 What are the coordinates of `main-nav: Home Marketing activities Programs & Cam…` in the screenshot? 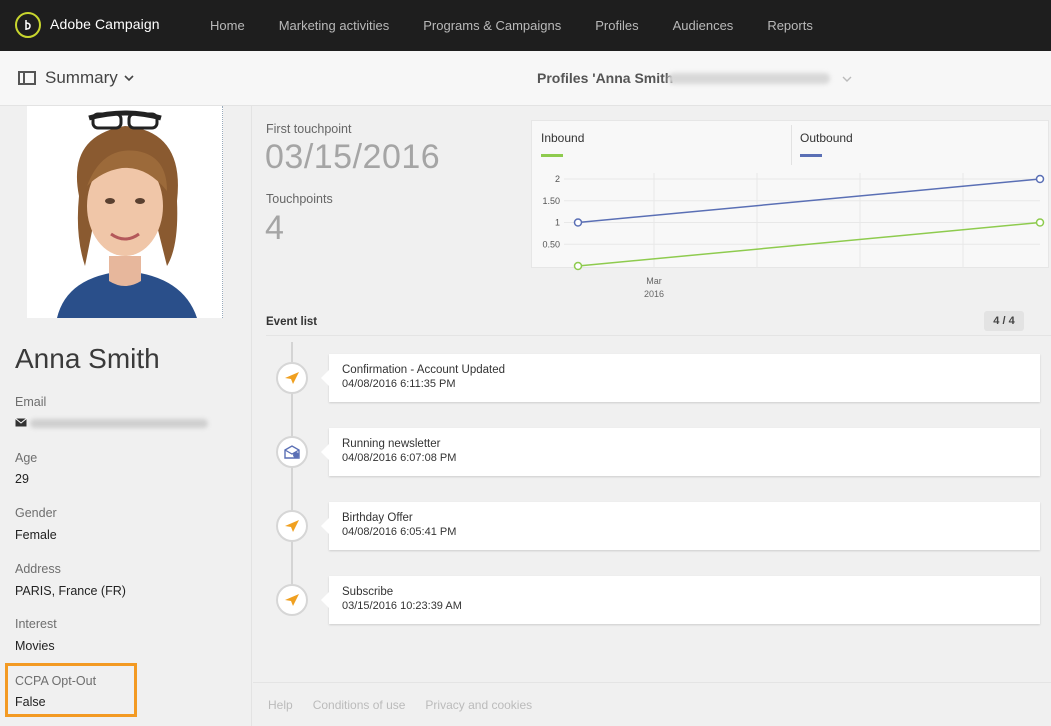 It's located at (528, 25).